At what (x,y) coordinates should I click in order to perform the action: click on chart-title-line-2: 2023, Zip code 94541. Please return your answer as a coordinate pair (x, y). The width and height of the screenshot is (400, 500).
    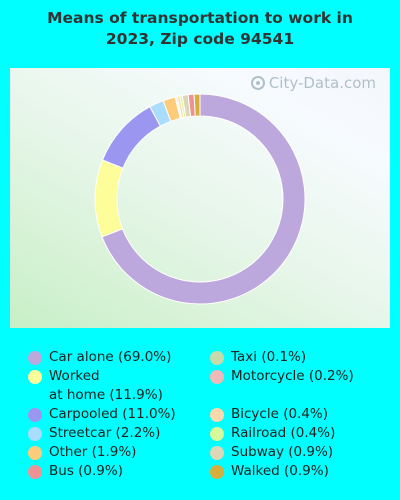
    Looking at the image, I should click on (200, 39).